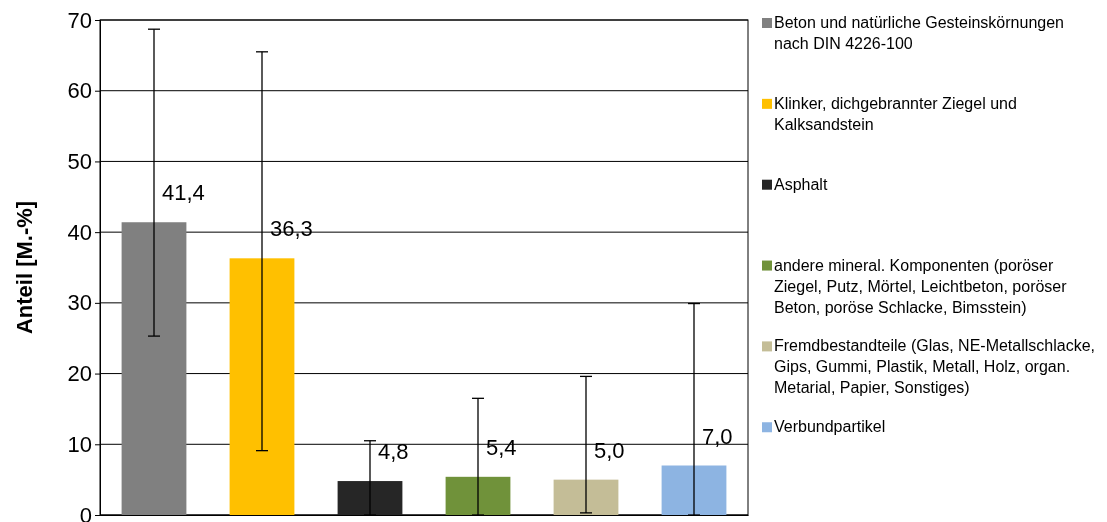 Image resolution: width=1107 pixels, height=522 pixels. I want to click on legend-label: Beton und natürliche Gesteinskörnungen nach DIN 4226-100, so click(919, 33).